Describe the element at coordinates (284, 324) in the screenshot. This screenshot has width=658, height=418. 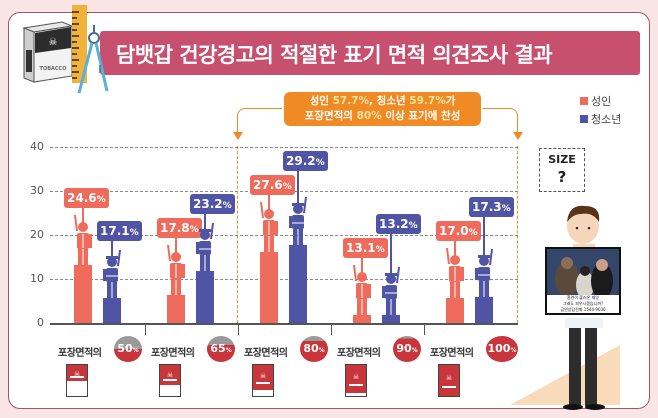
I see `x-axis` at that location.